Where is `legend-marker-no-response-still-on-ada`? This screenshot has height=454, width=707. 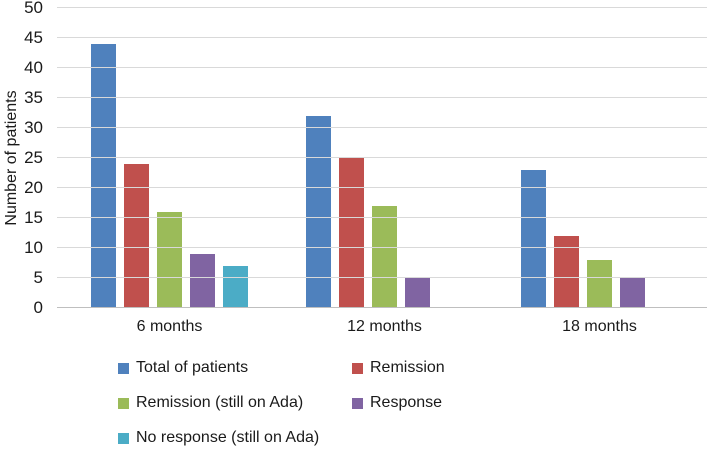
legend-marker-no-response-still-on-ada is located at coordinates (123, 438).